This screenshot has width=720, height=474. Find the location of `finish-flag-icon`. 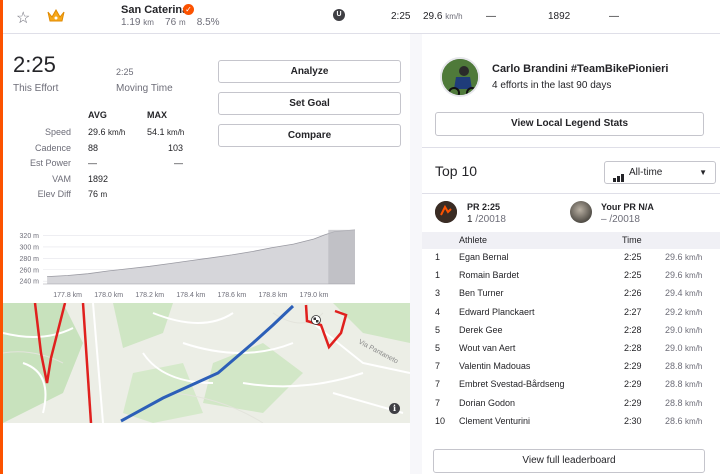

finish-flag-icon is located at coordinates (316, 320).